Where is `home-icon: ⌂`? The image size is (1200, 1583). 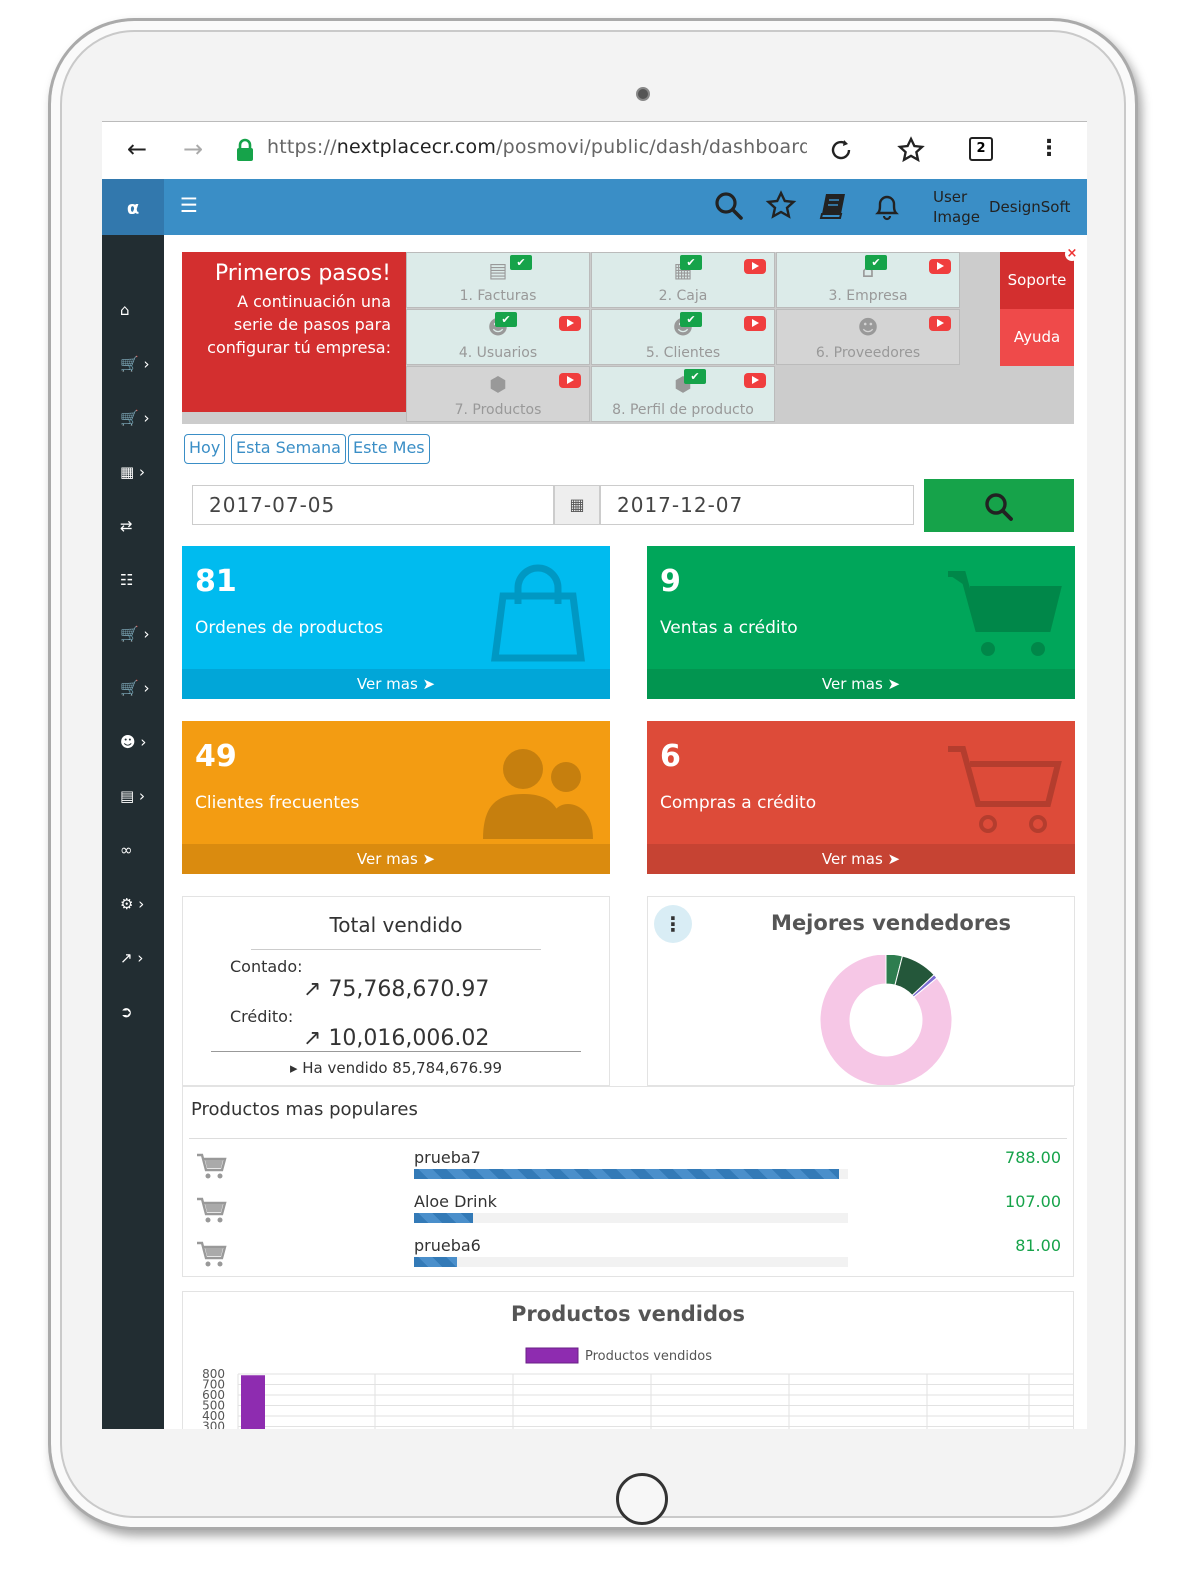
home-icon: ⌂ is located at coordinates (125, 310).